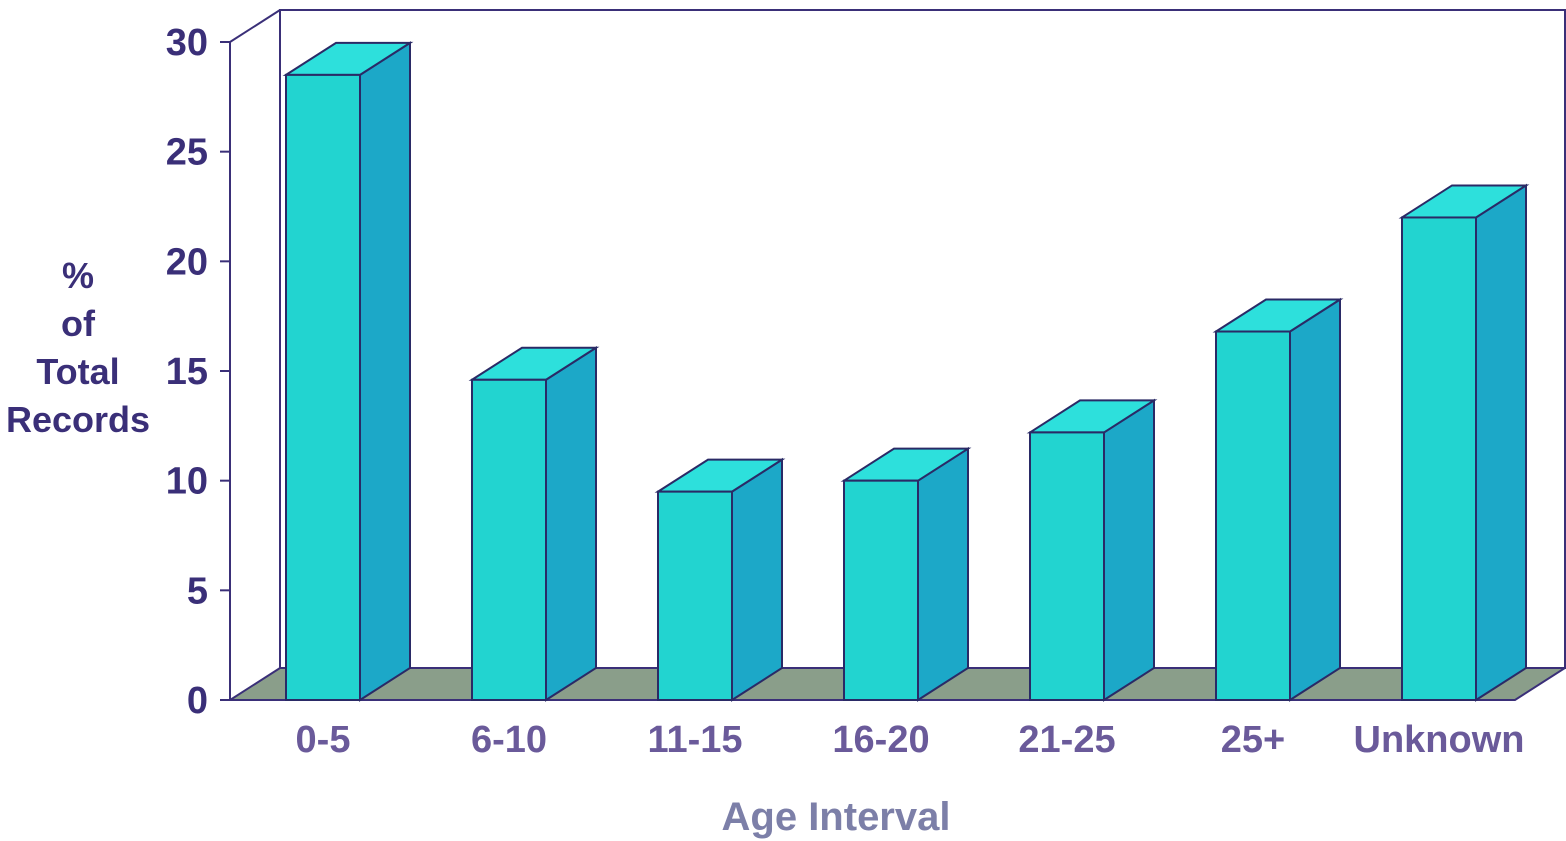 This screenshot has height=841, width=1566. Describe the element at coordinates (77, 371) in the screenshot. I see `y-axis-title-line: Total` at that location.